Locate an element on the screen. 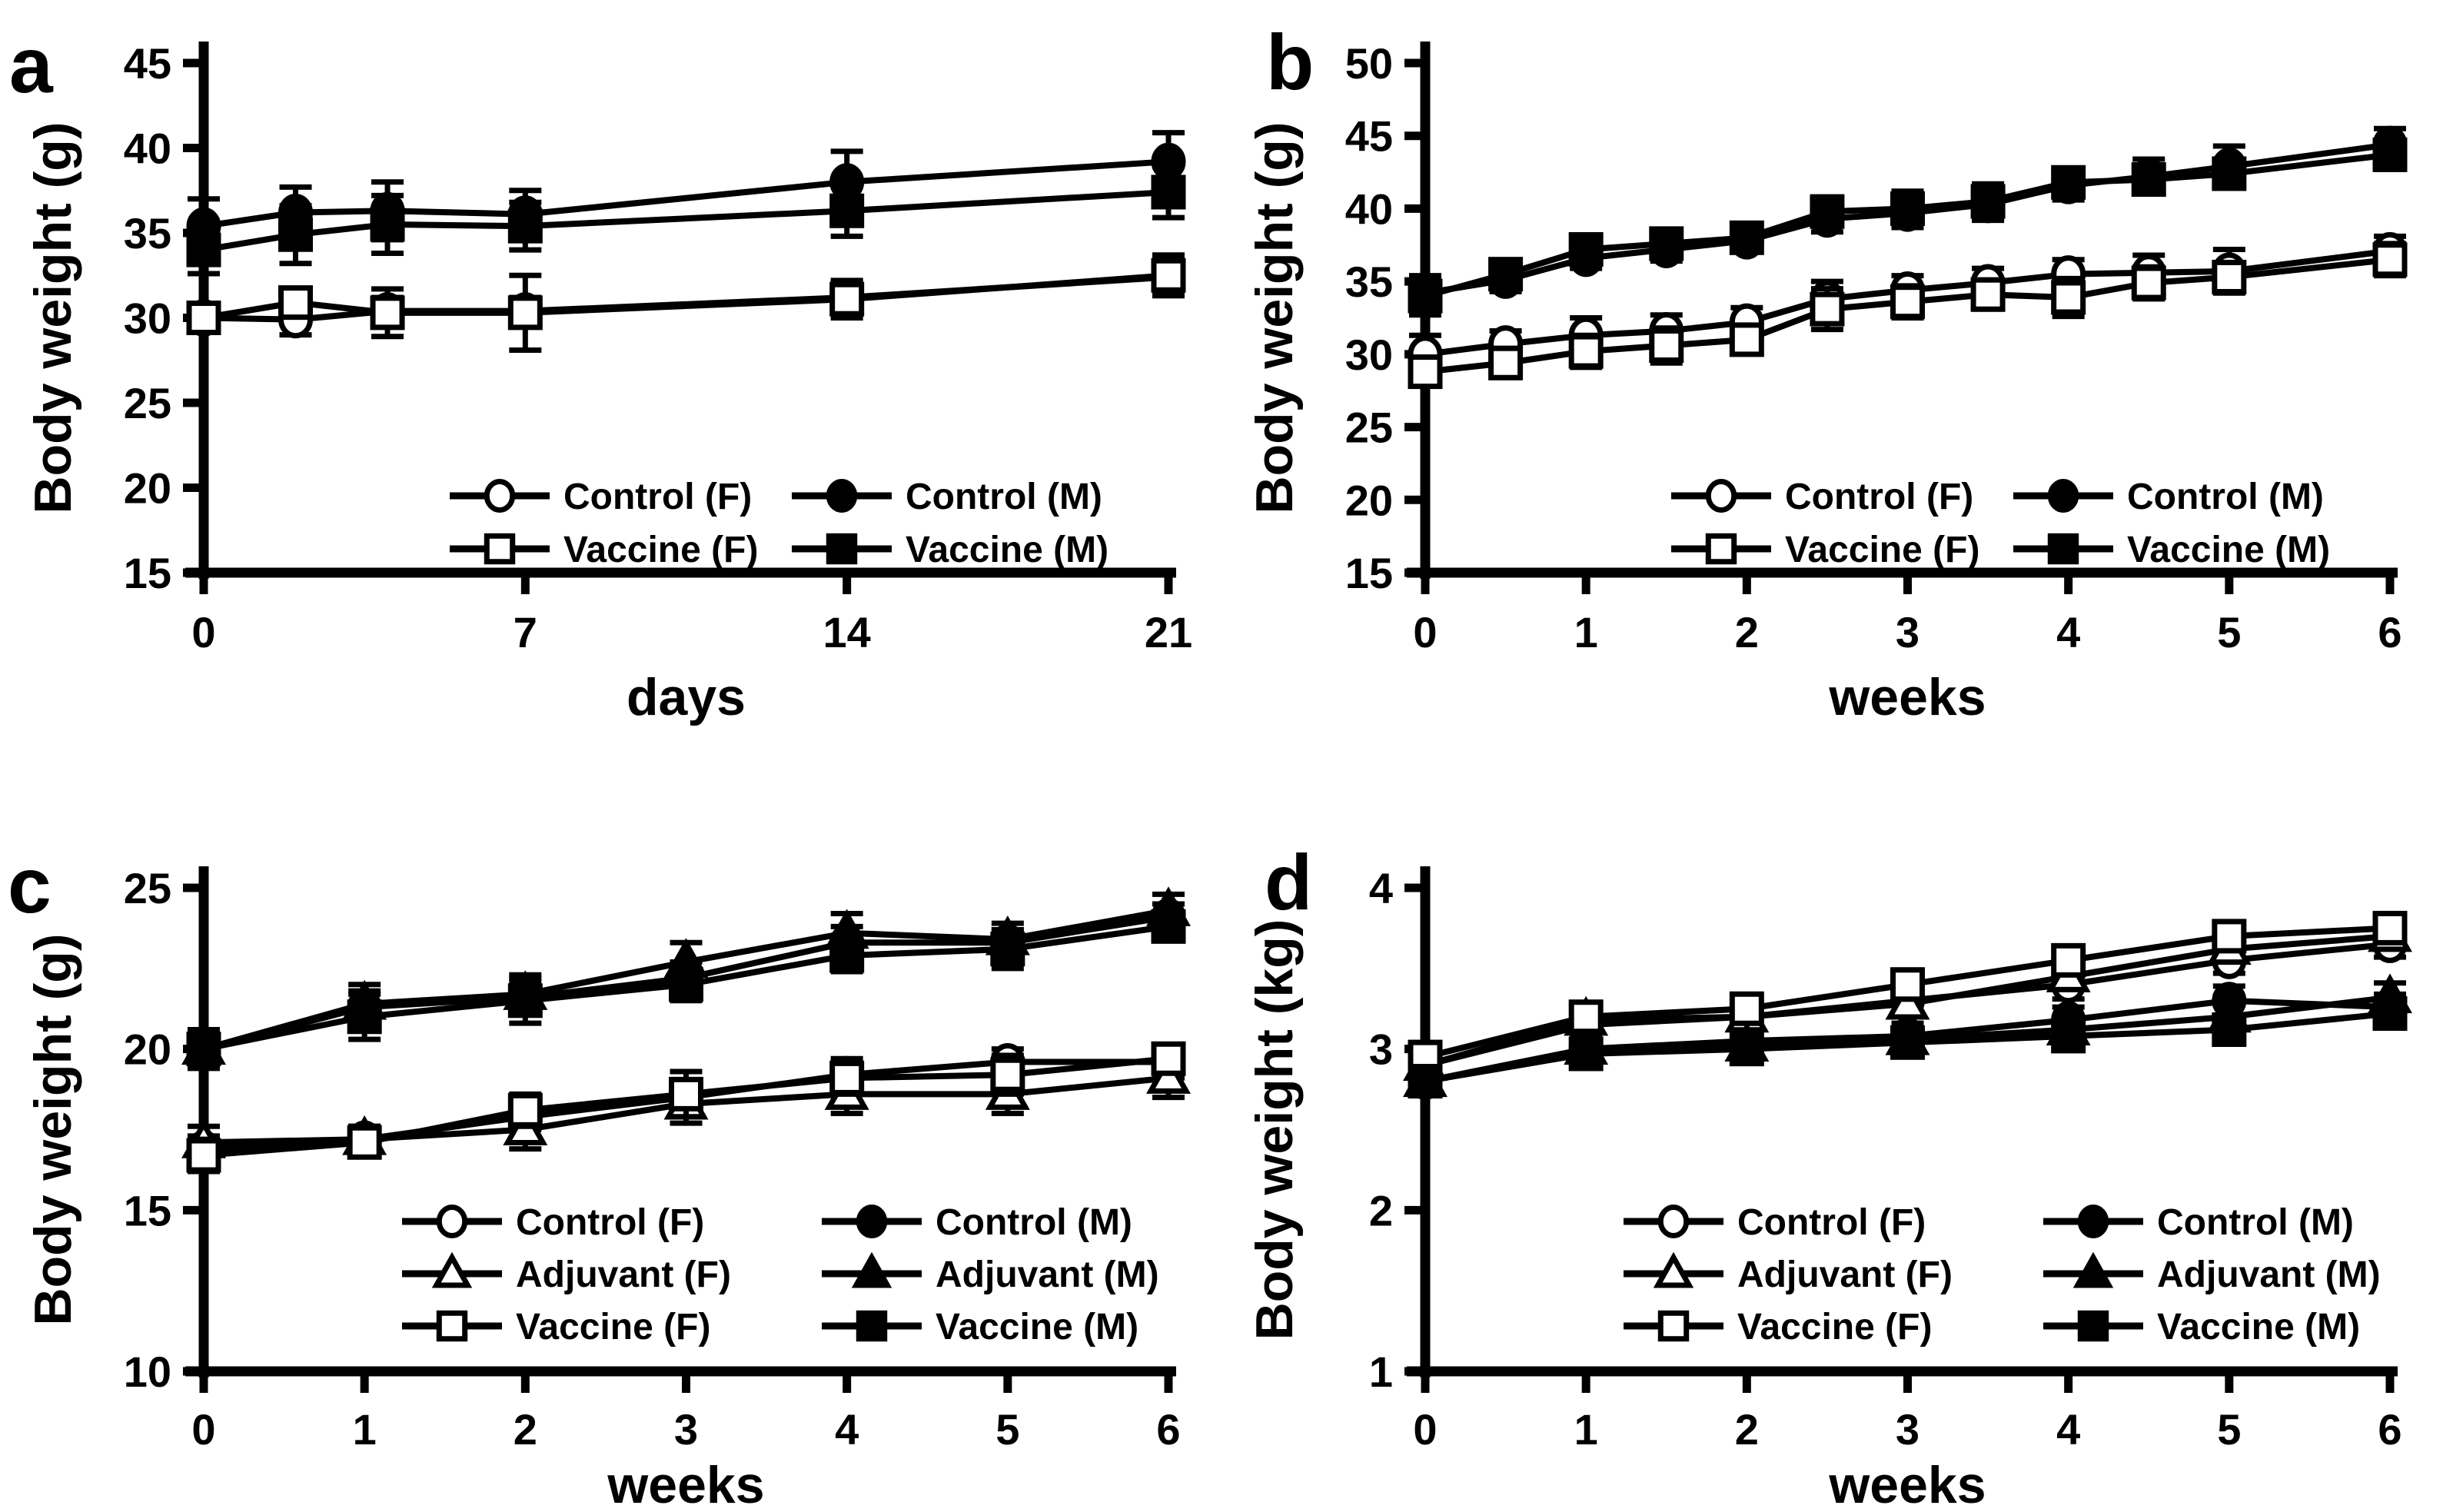  panel-c-letter: c is located at coordinates (30, 885).